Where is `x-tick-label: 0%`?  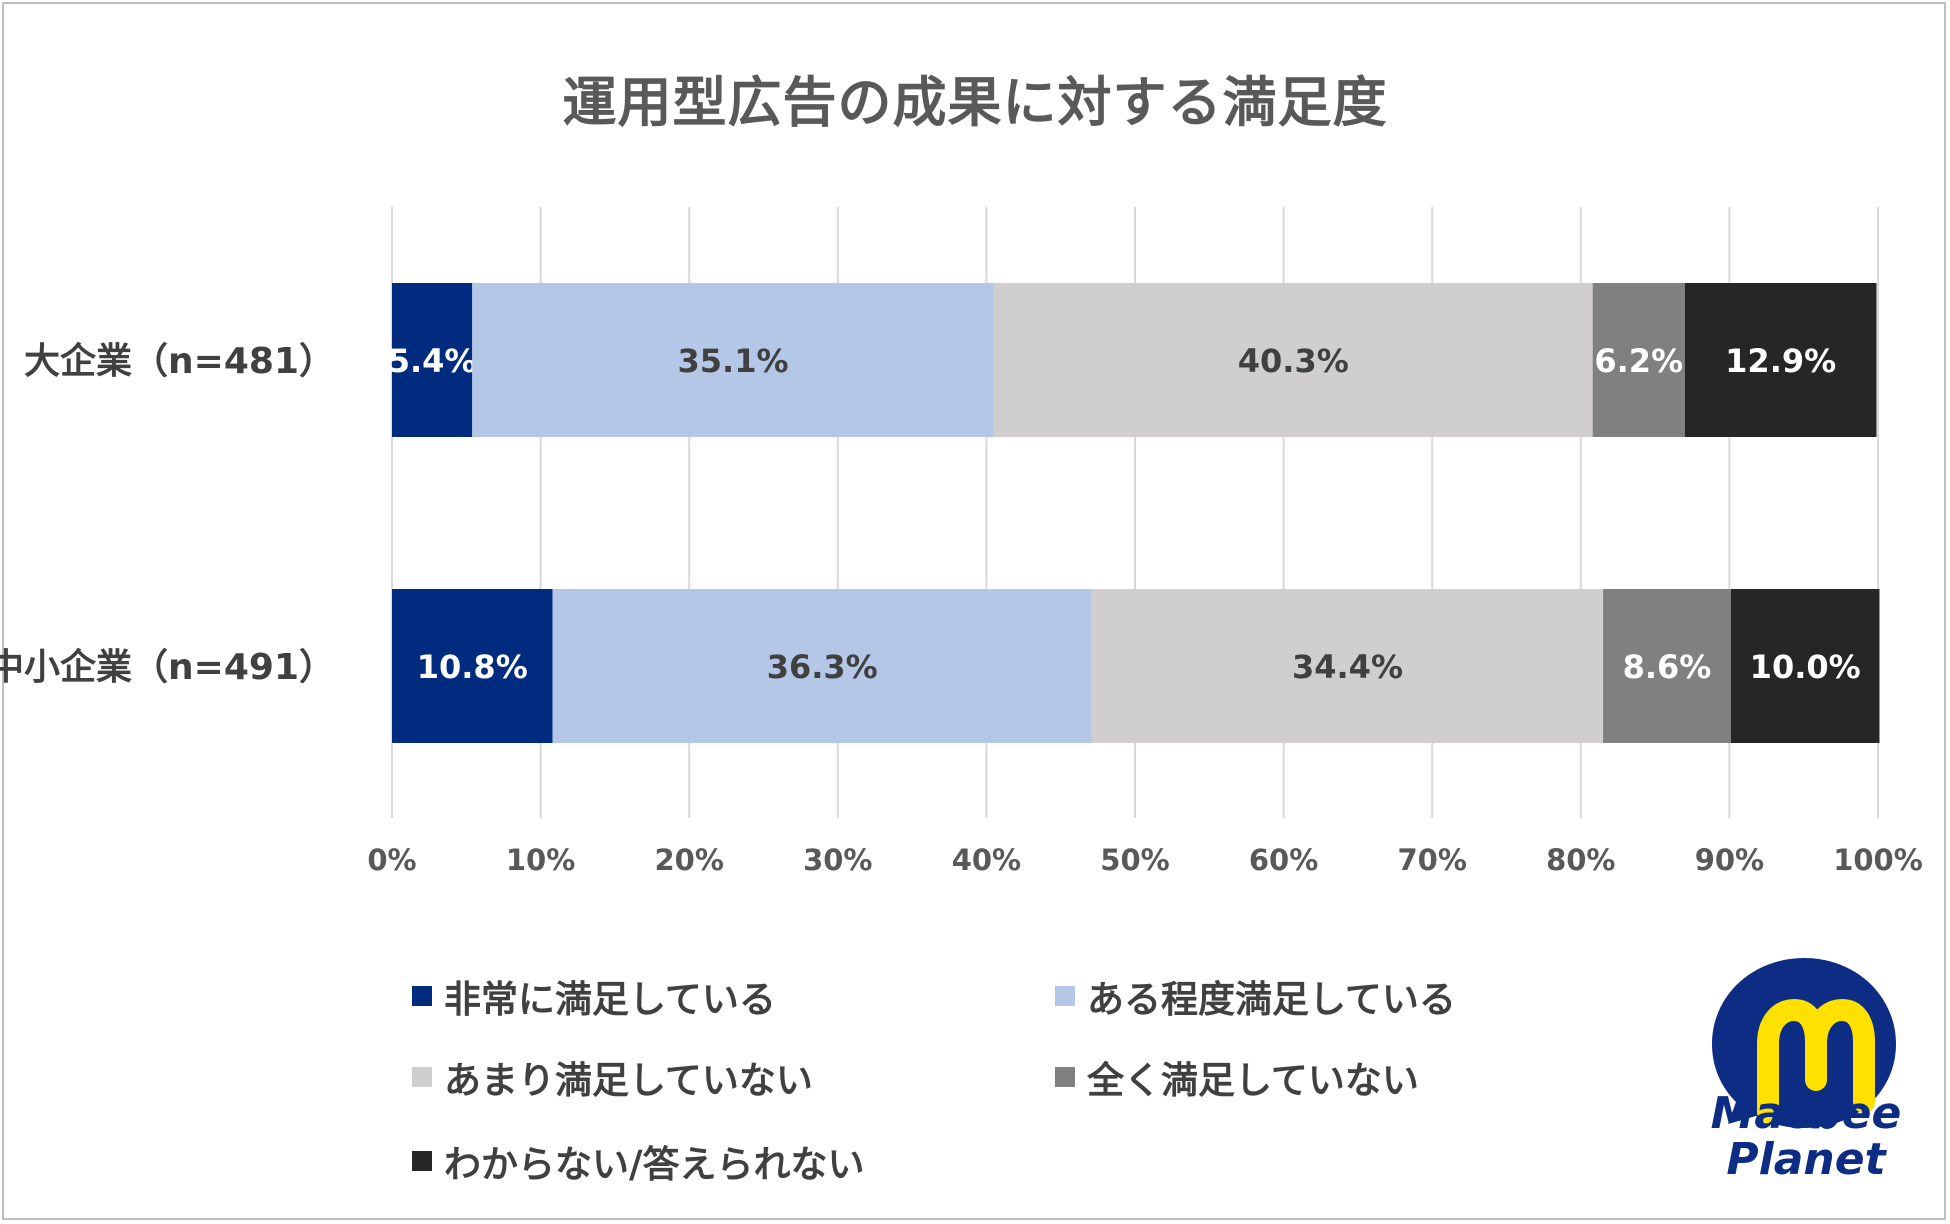
x-tick-label: 0% is located at coordinates (391, 860).